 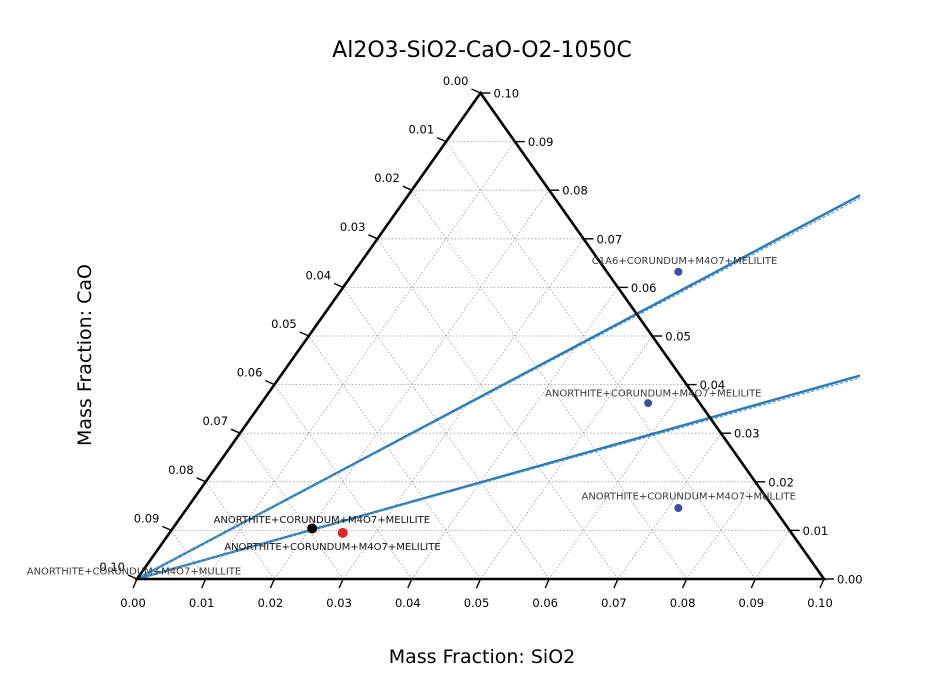 What do you see at coordinates (648, 403) in the screenshot?
I see `marker-anorthite-melilite-region` at bounding box center [648, 403].